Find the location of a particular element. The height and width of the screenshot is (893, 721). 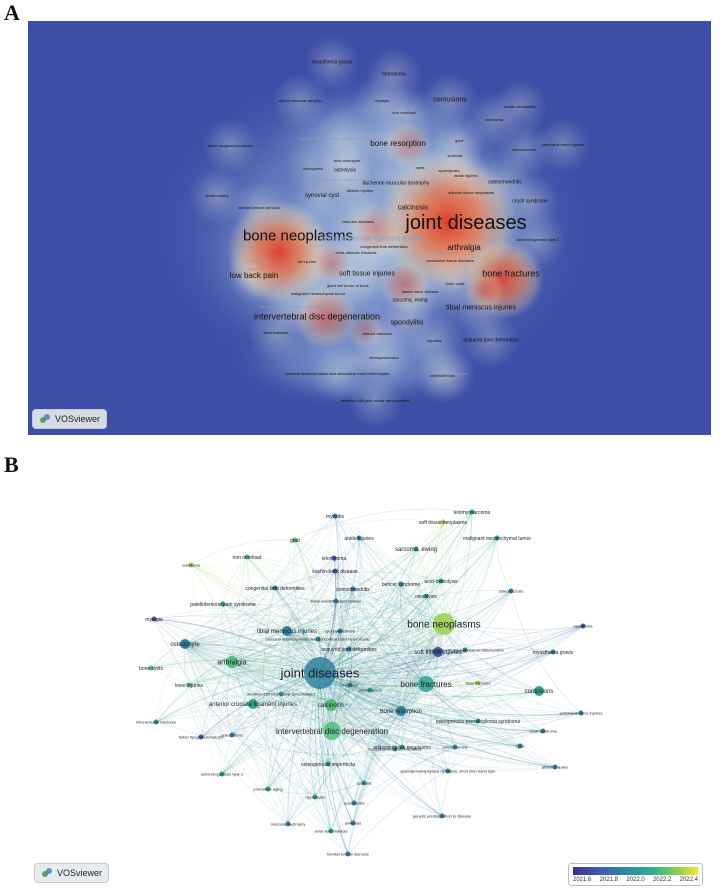

density-term: ankylosis is located at coordinates (256, 268).